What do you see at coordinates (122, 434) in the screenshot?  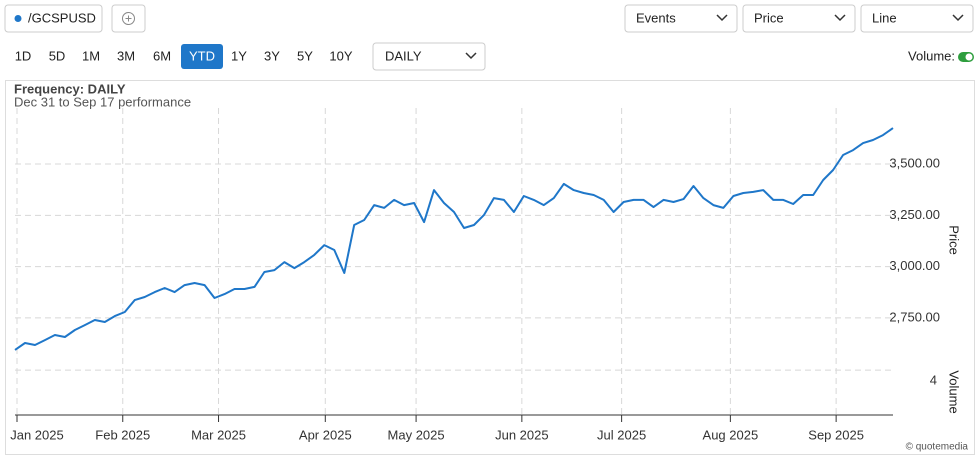 I see `x-tick-label: Feb 2025` at bounding box center [122, 434].